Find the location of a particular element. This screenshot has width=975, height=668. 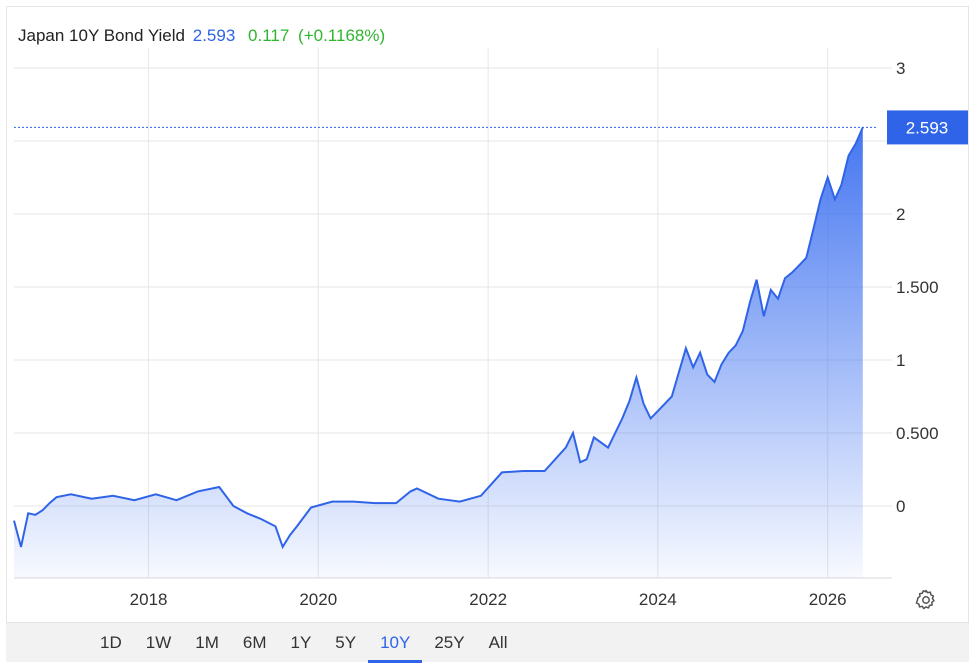

y-tick-label: 1 is located at coordinates (900, 360).